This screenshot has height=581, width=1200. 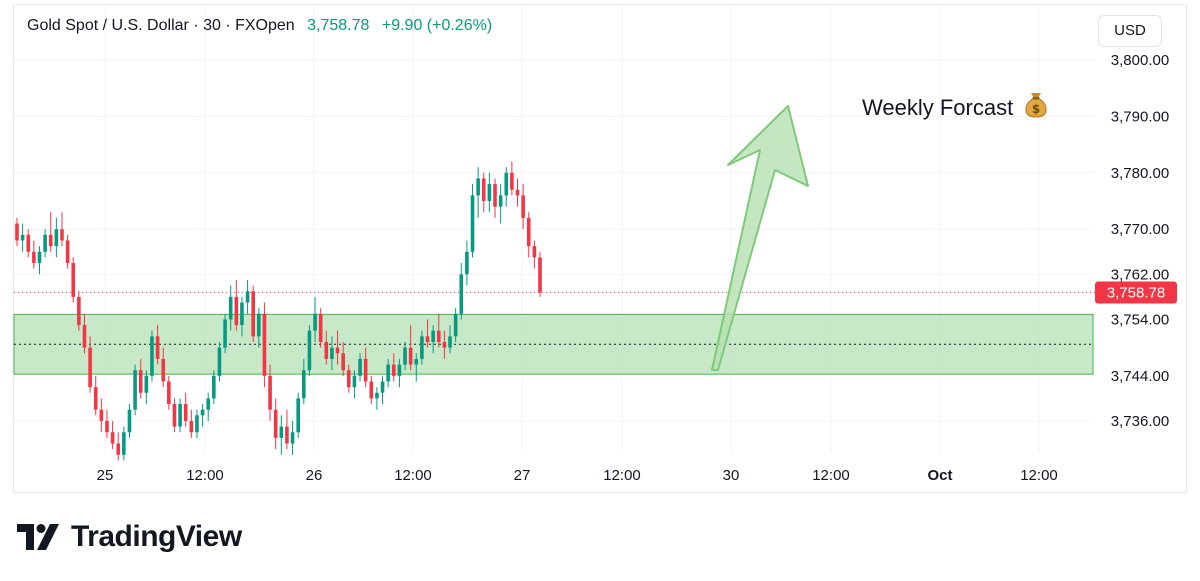 I want to click on tradingview-logo: TradingView, so click(x=129, y=537).